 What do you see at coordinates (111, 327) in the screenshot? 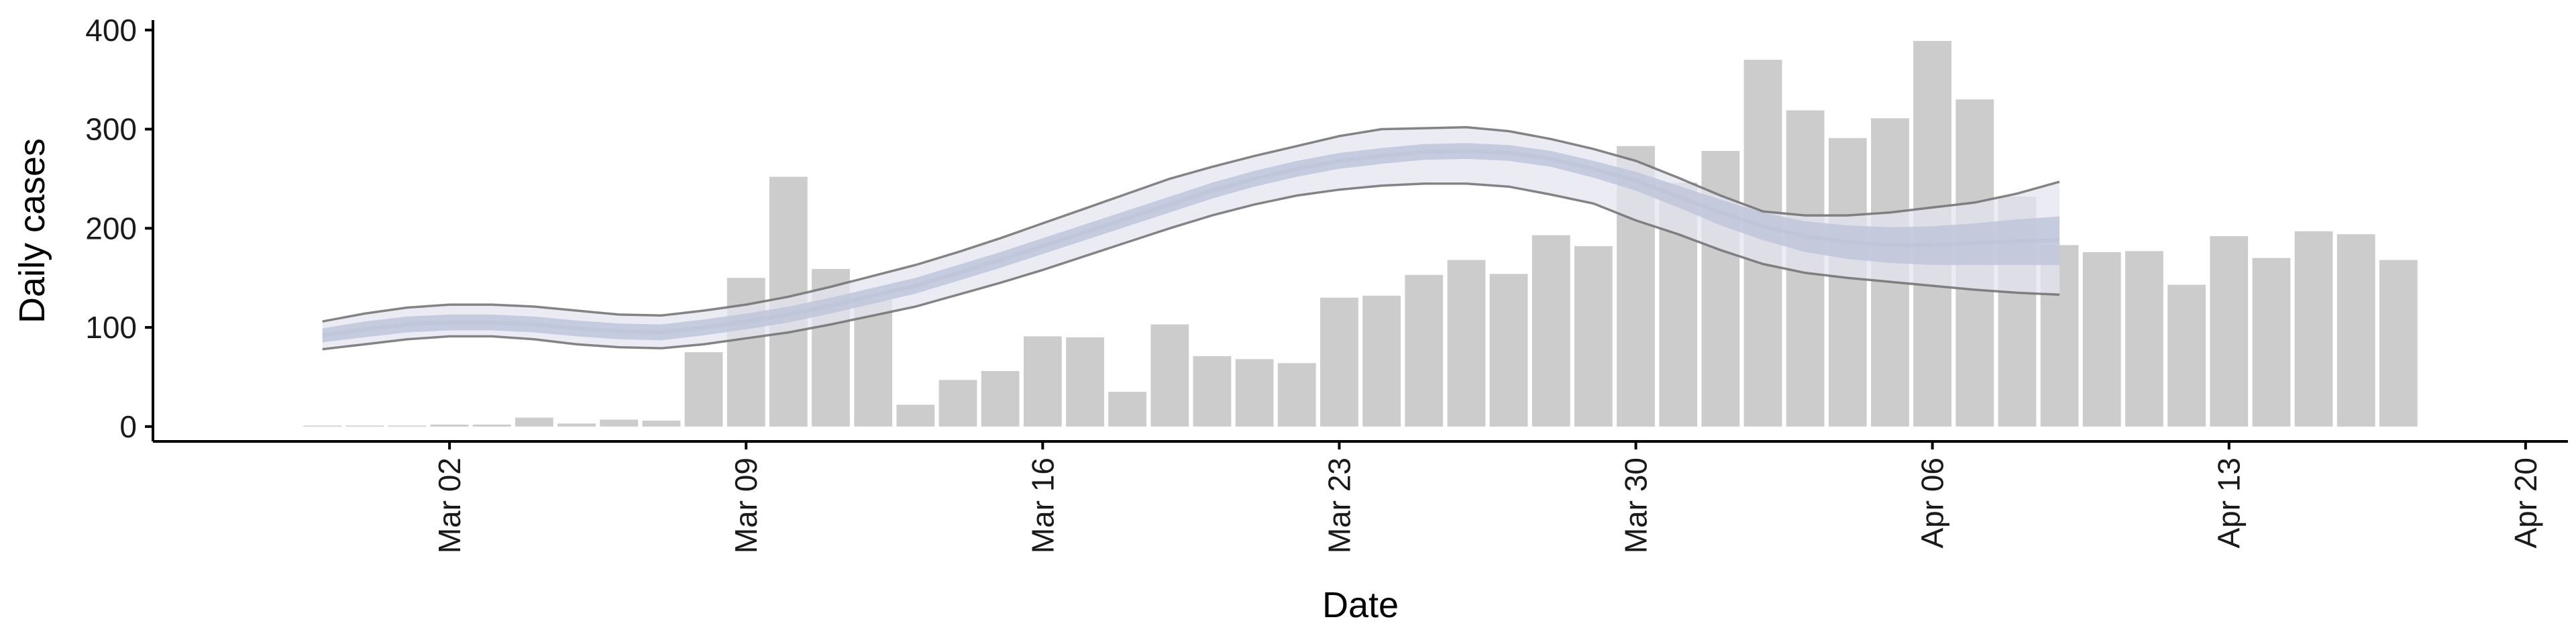
I see `y-tick-label-100: 100` at bounding box center [111, 327].